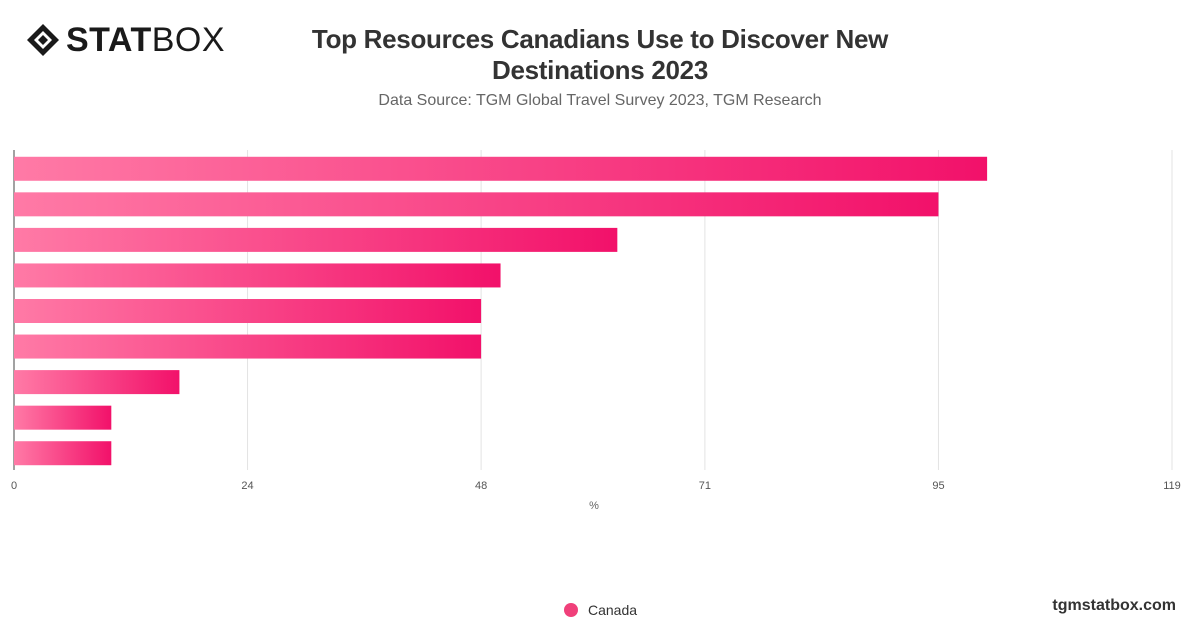 This screenshot has height=628, width=1200. What do you see at coordinates (43, 40) in the screenshot?
I see `diamond-logo-icon` at bounding box center [43, 40].